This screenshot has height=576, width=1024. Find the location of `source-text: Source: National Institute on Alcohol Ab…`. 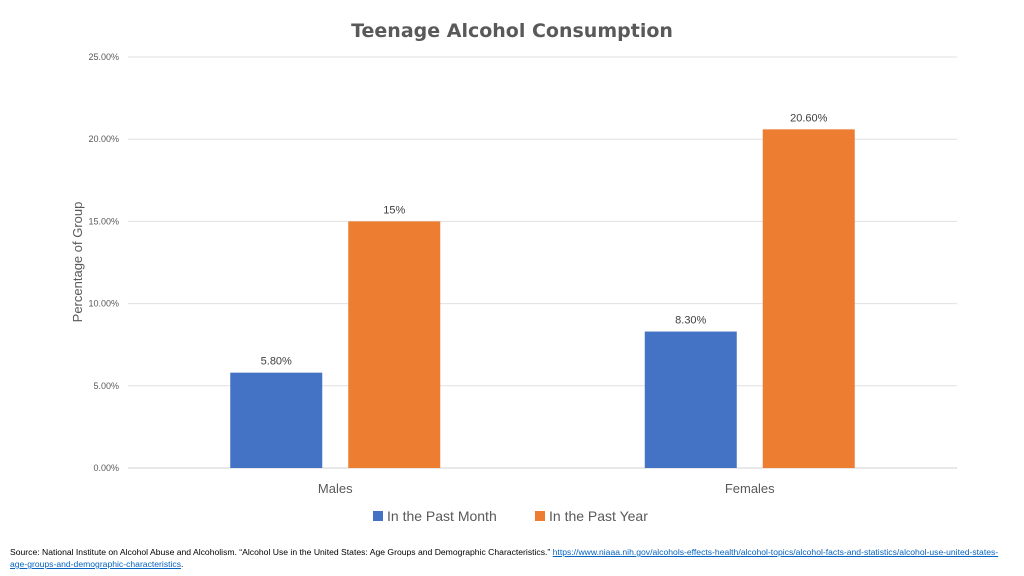

source-text: Source: National Institute on Alcohol Ab… is located at coordinates (281, 552).